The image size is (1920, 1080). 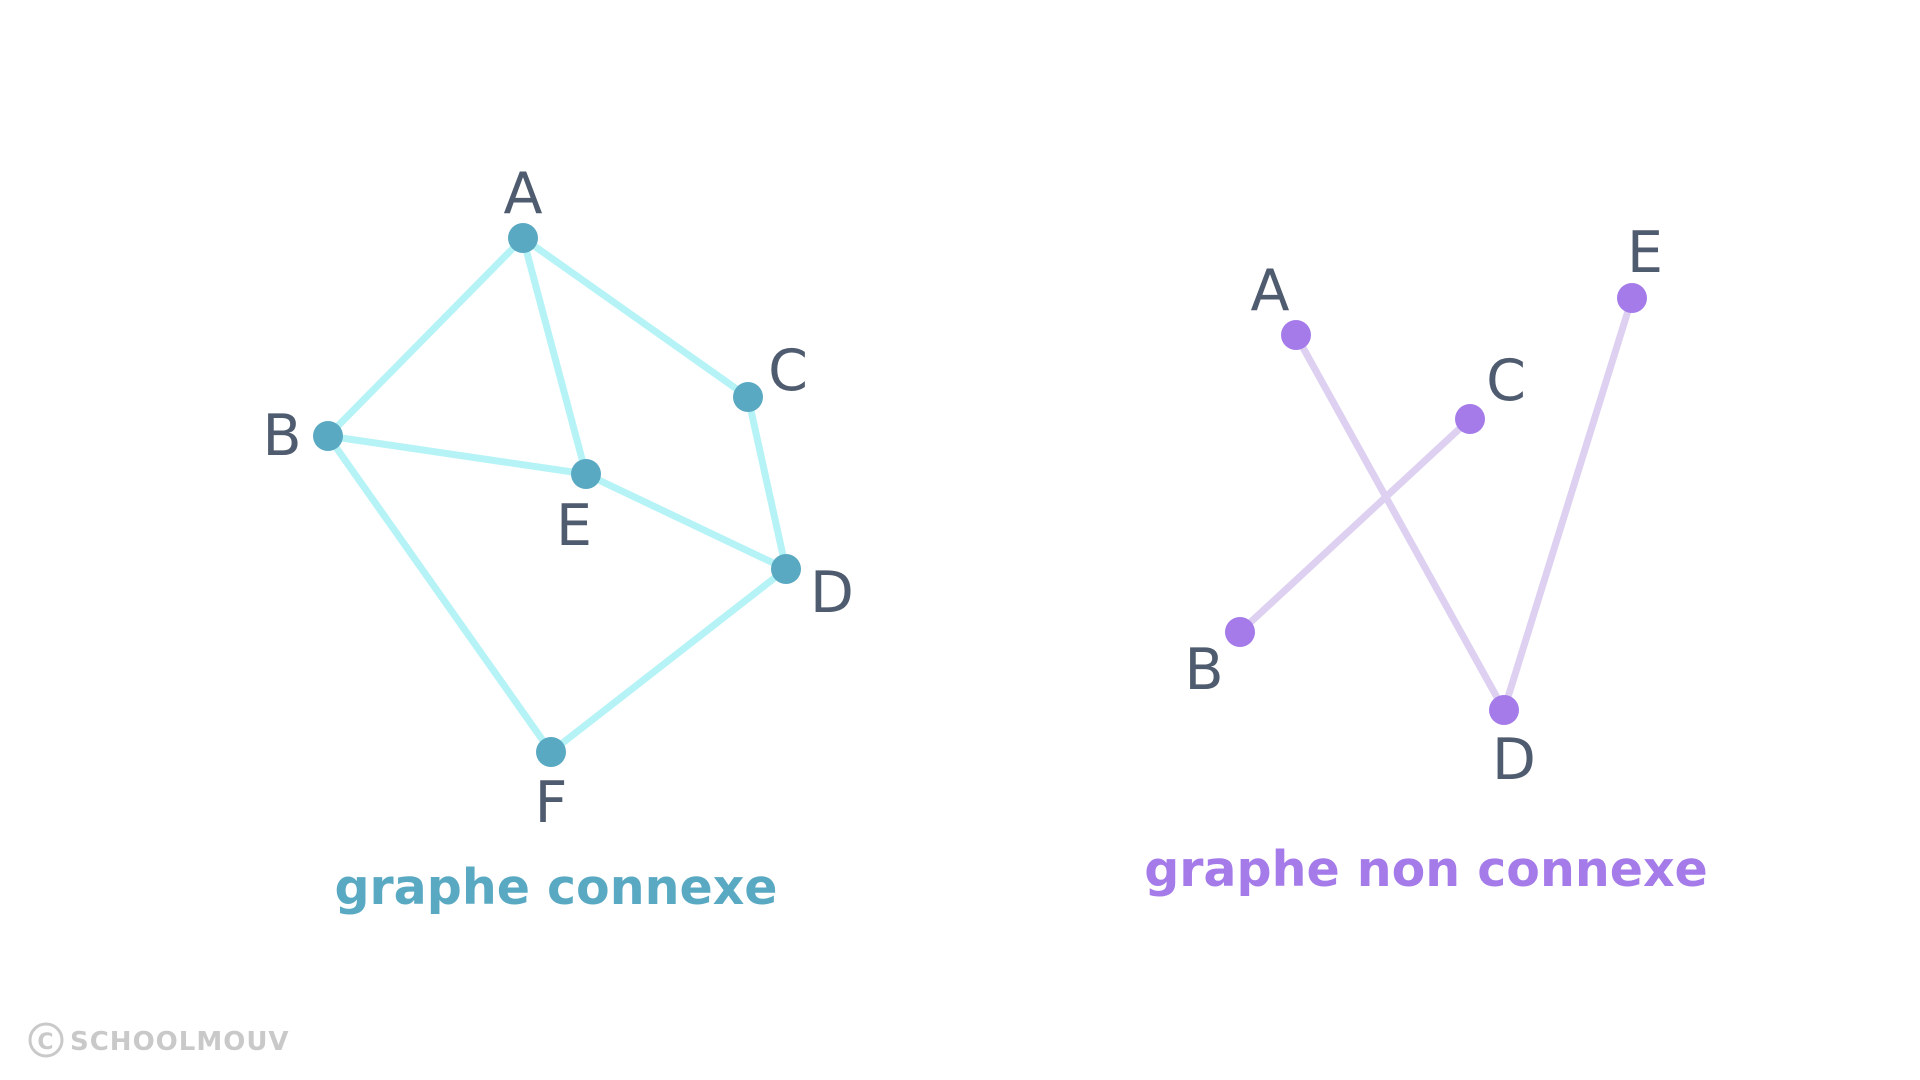 I want to click on copyright-icon, so click(x=46, y=1040).